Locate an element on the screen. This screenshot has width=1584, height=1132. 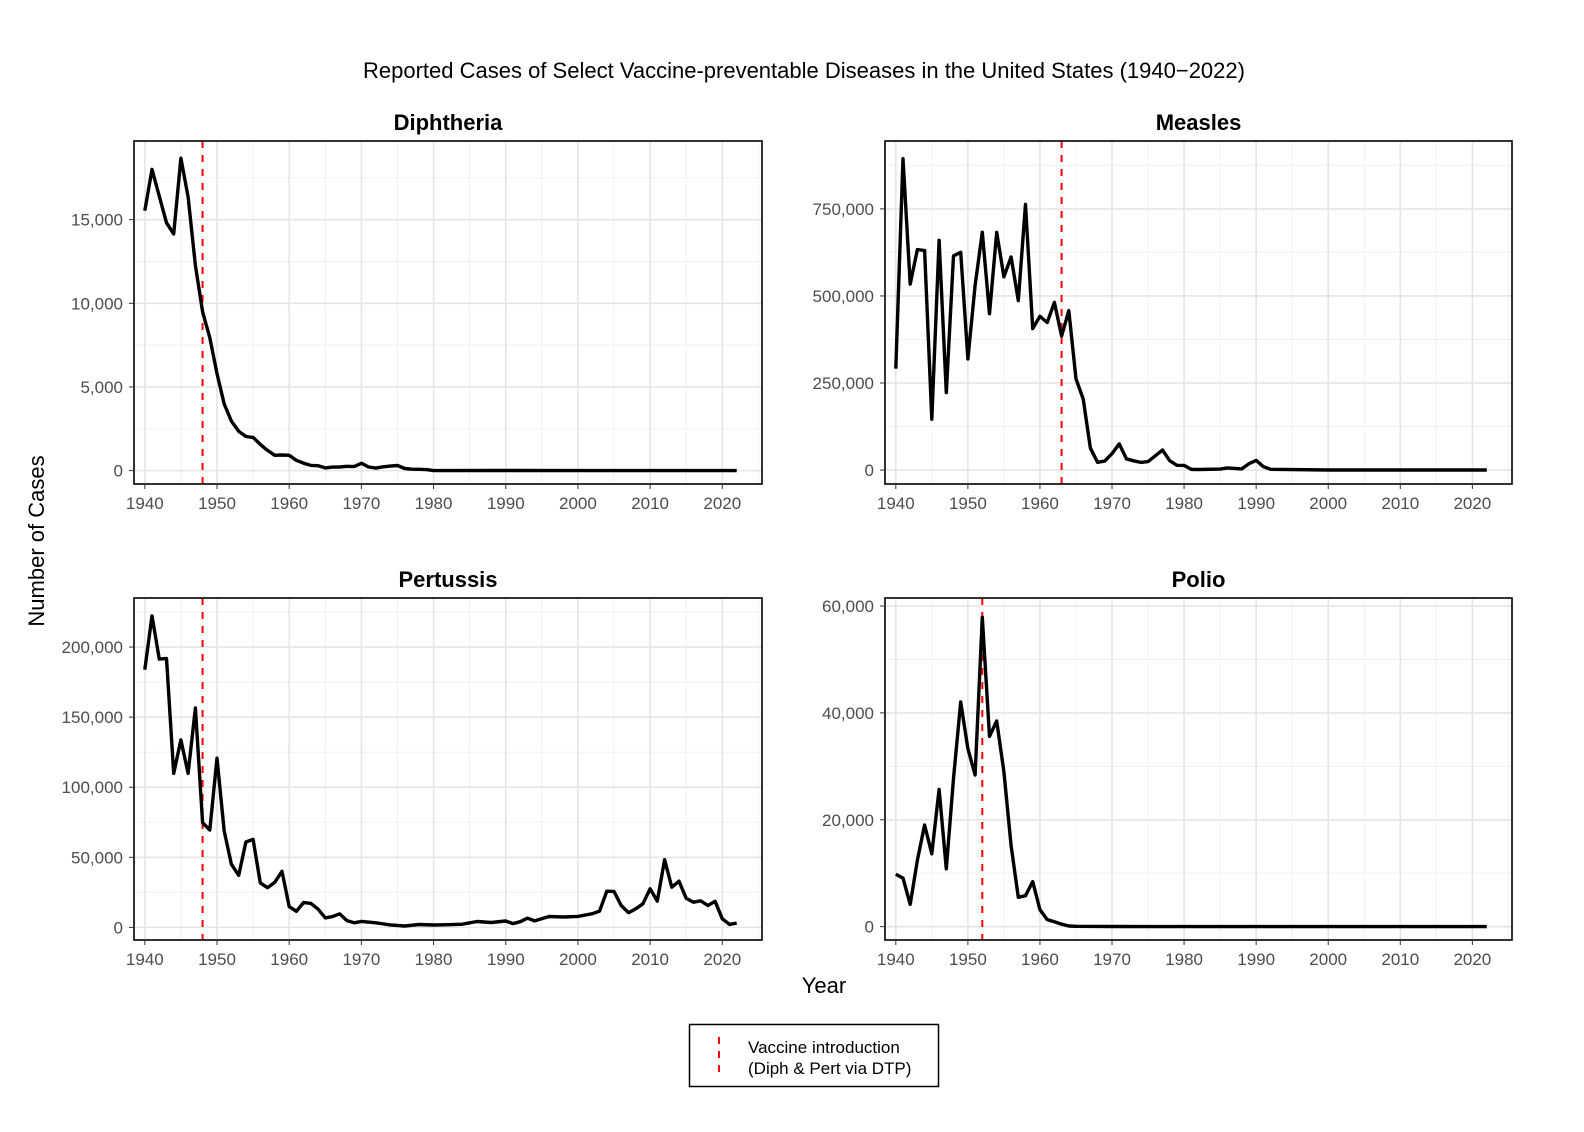
series-line-polio is located at coordinates (1191, 772).